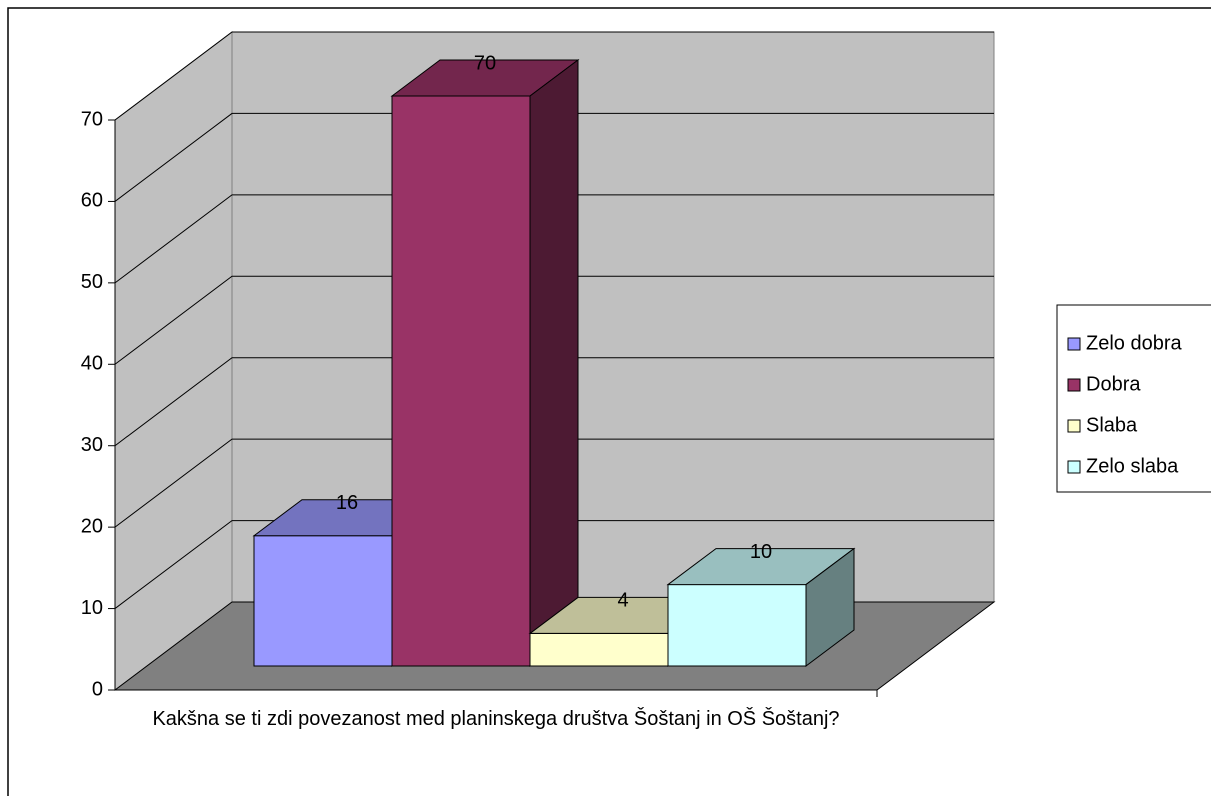  I want to click on legend-label: Dobra, so click(1113, 384).